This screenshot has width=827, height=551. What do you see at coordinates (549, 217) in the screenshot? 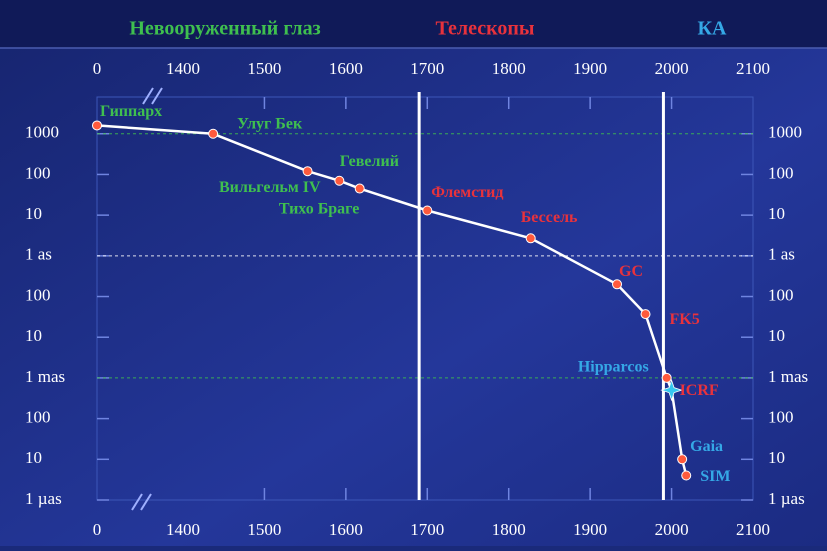
I see `point-label: Бессель` at bounding box center [549, 217].